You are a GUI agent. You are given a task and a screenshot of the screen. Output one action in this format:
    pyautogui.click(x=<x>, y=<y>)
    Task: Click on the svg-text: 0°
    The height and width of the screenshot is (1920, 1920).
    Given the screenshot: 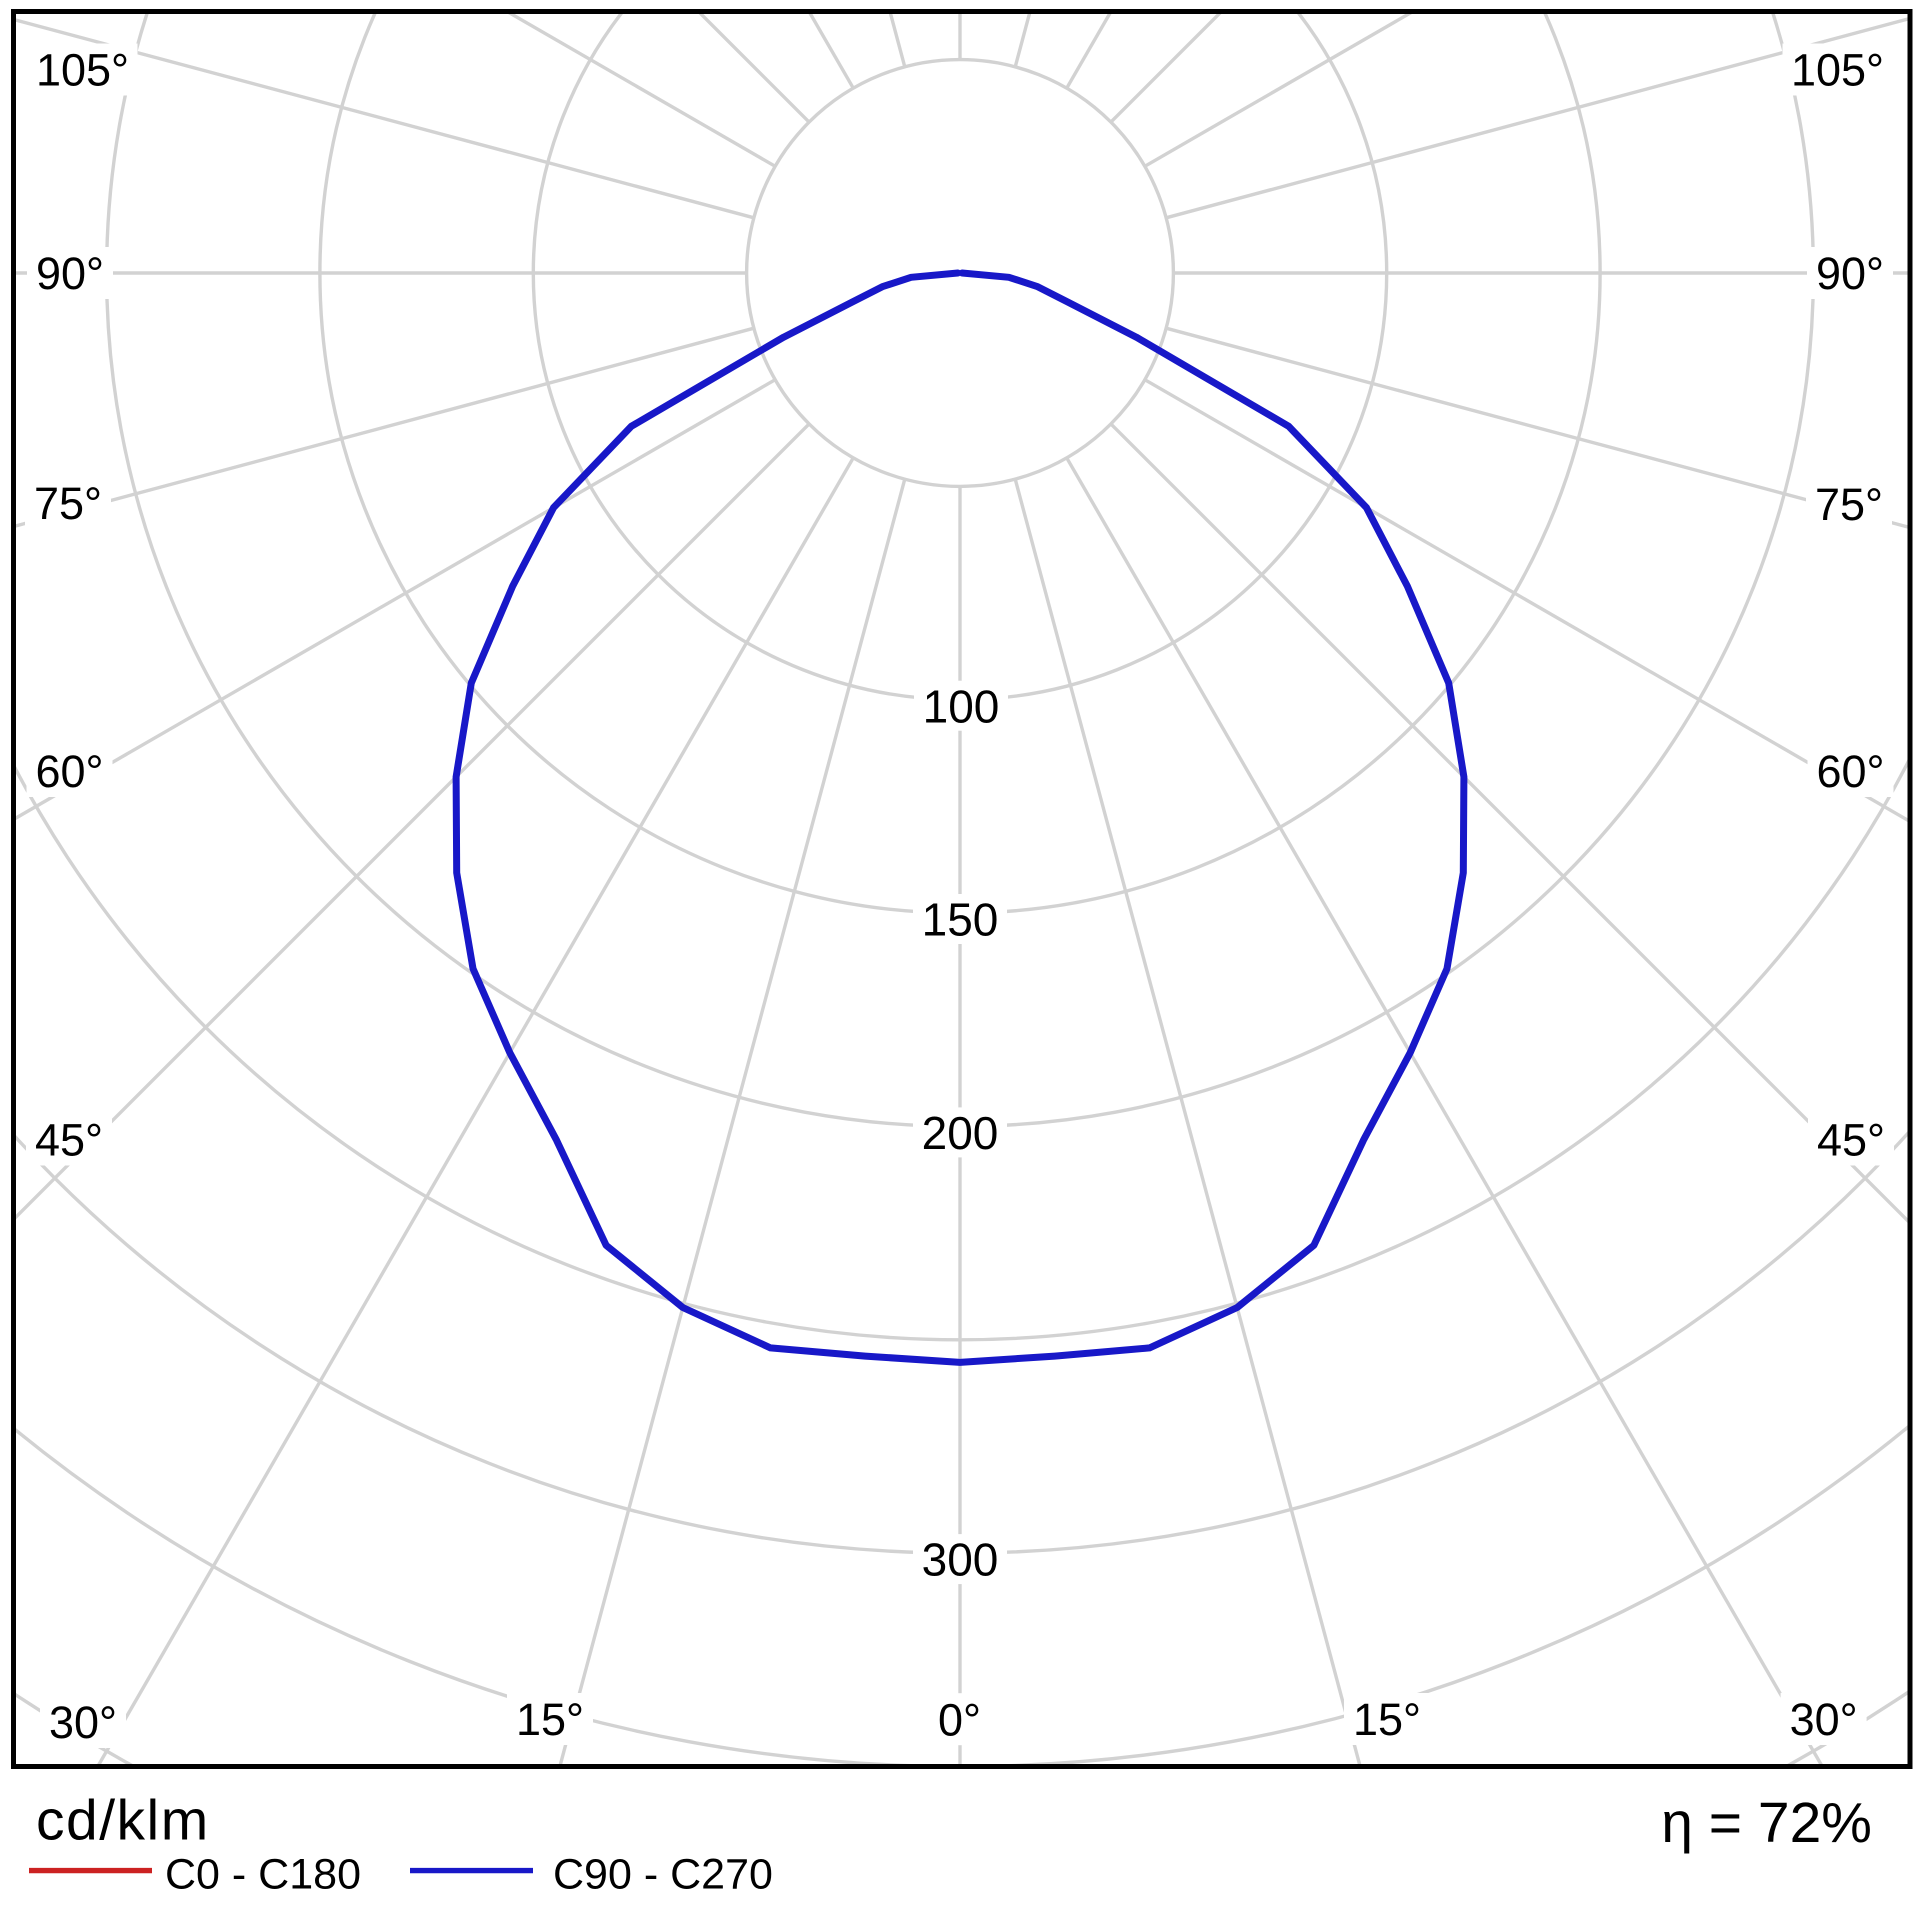 What is the action you would take?
    pyautogui.click(x=959, y=1719)
    